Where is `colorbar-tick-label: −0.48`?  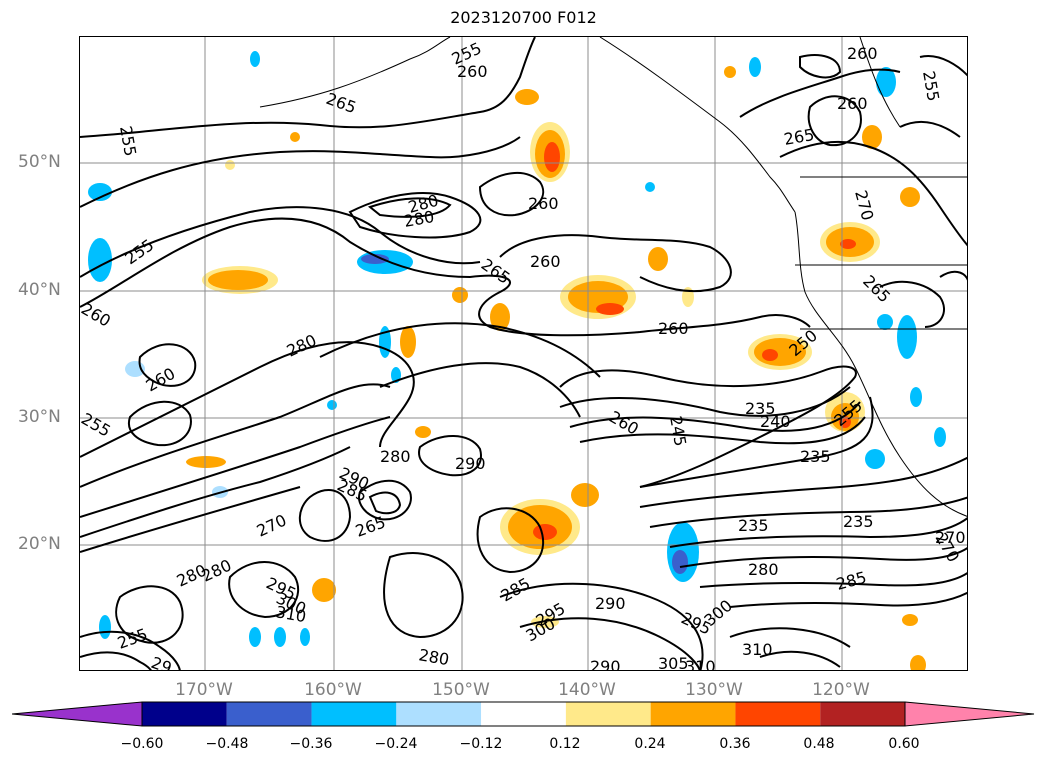
colorbar-tick-label: −0.48 is located at coordinates (227, 744).